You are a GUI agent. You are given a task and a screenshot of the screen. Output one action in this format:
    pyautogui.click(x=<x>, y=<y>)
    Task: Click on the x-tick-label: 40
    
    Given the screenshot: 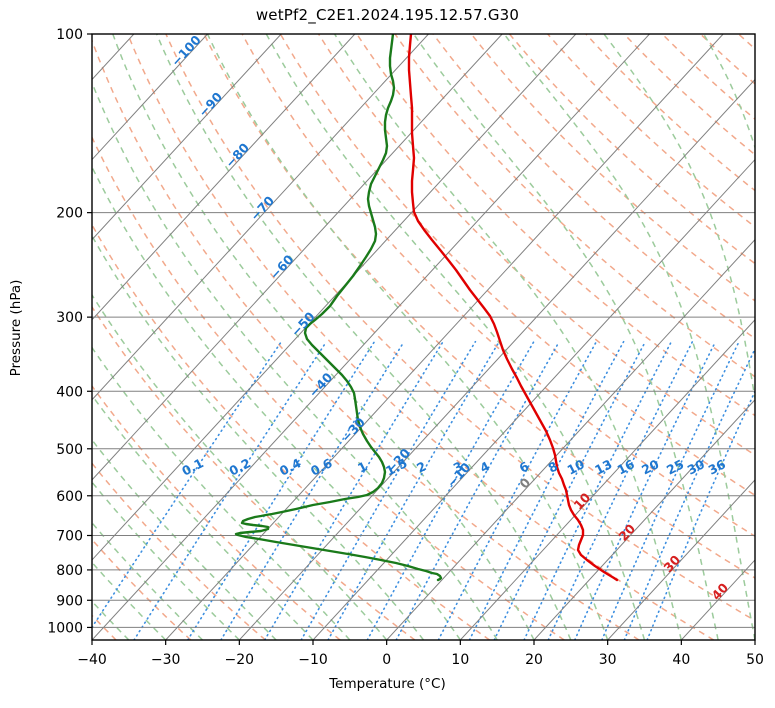 What is the action you would take?
    pyautogui.click(x=681, y=660)
    